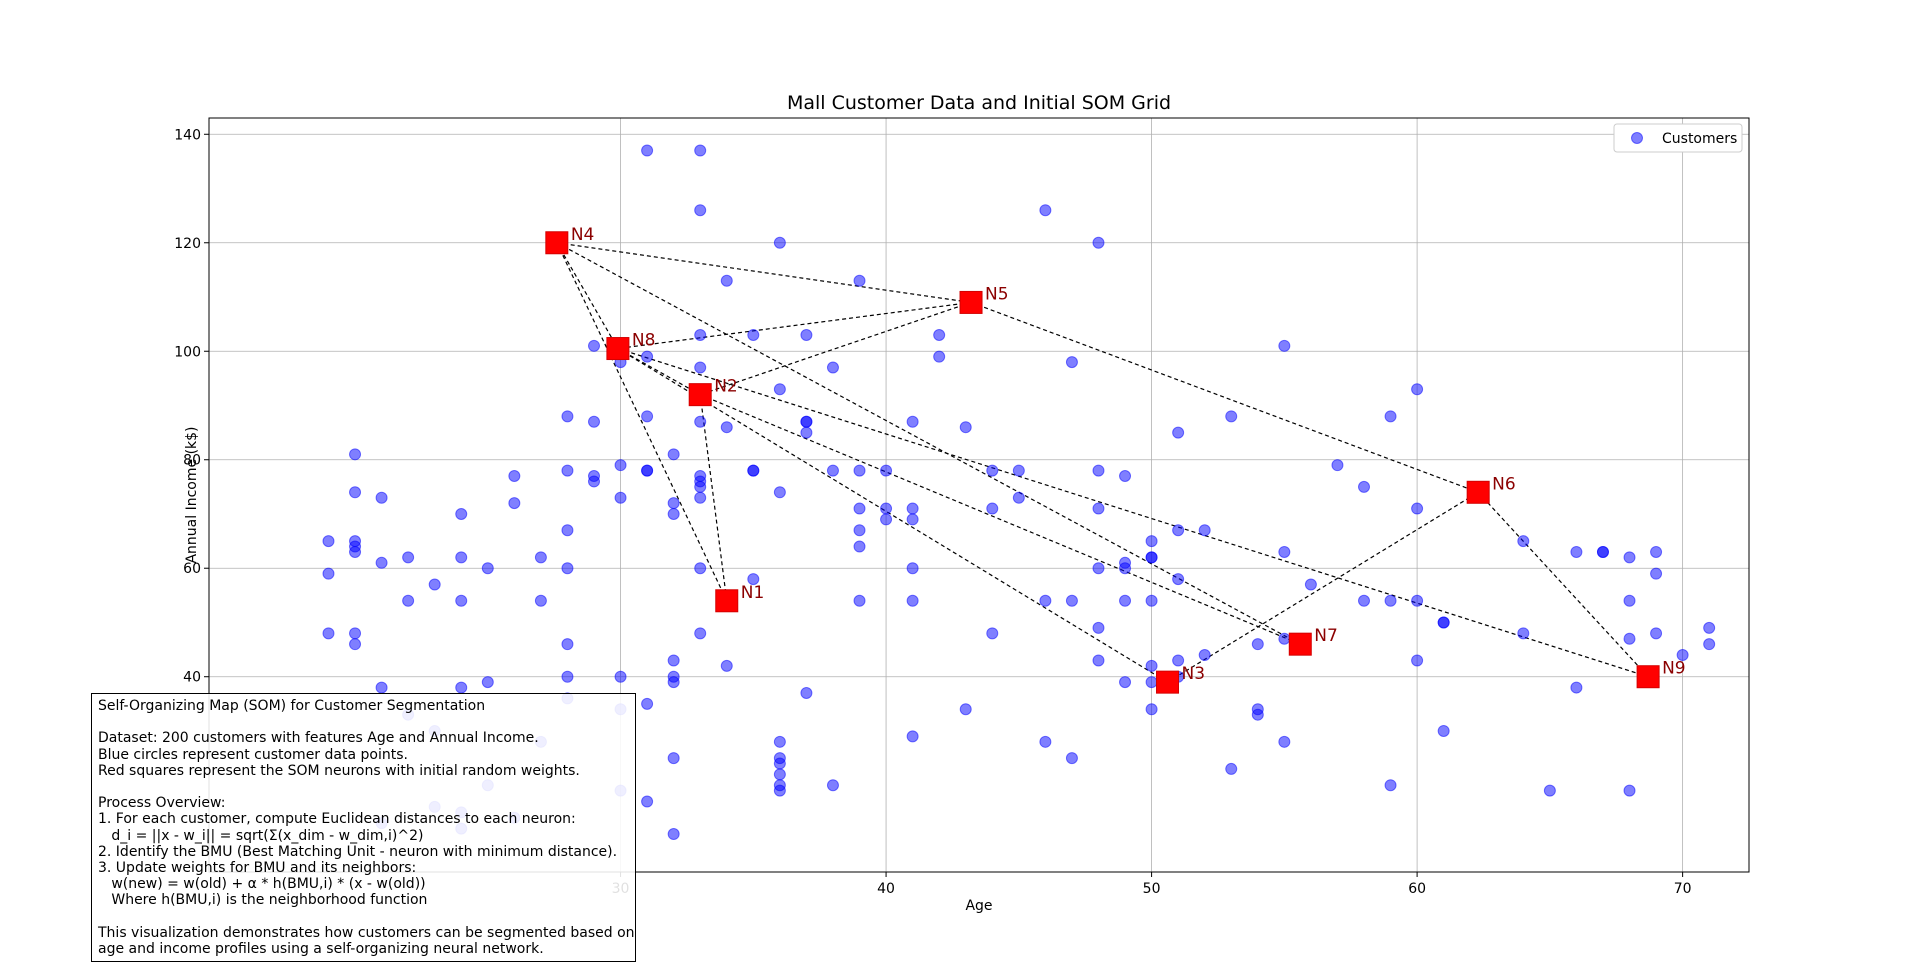  What do you see at coordinates (753, 593) in the screenshot?
I see `neuron-label-n1: N1` at bounding box center [753, 593].